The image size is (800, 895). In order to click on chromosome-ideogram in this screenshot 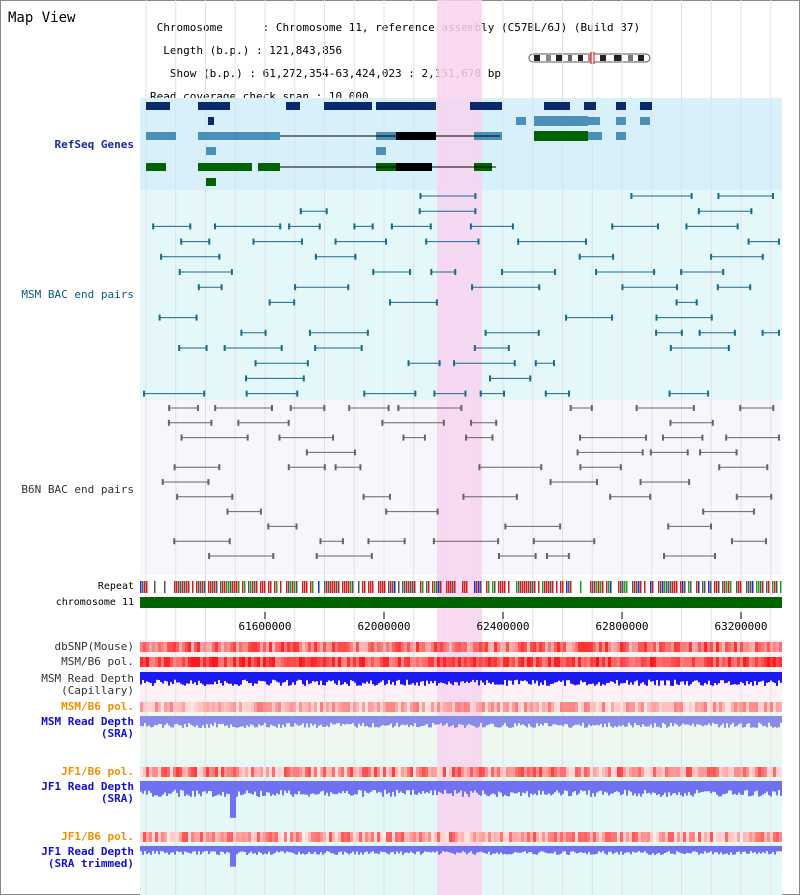, I will do `click(590, 58)`.